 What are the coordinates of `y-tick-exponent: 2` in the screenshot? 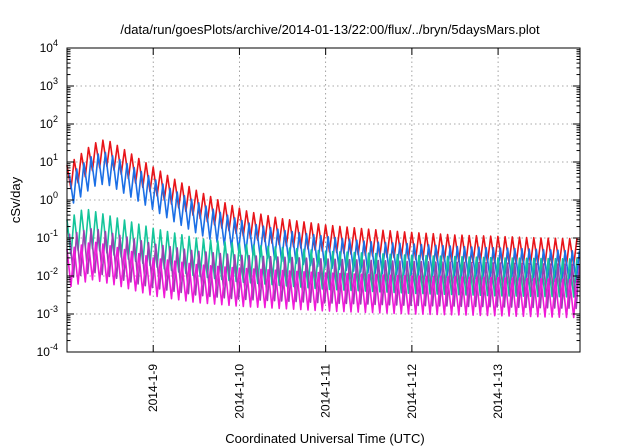 It's located at (55, 119).